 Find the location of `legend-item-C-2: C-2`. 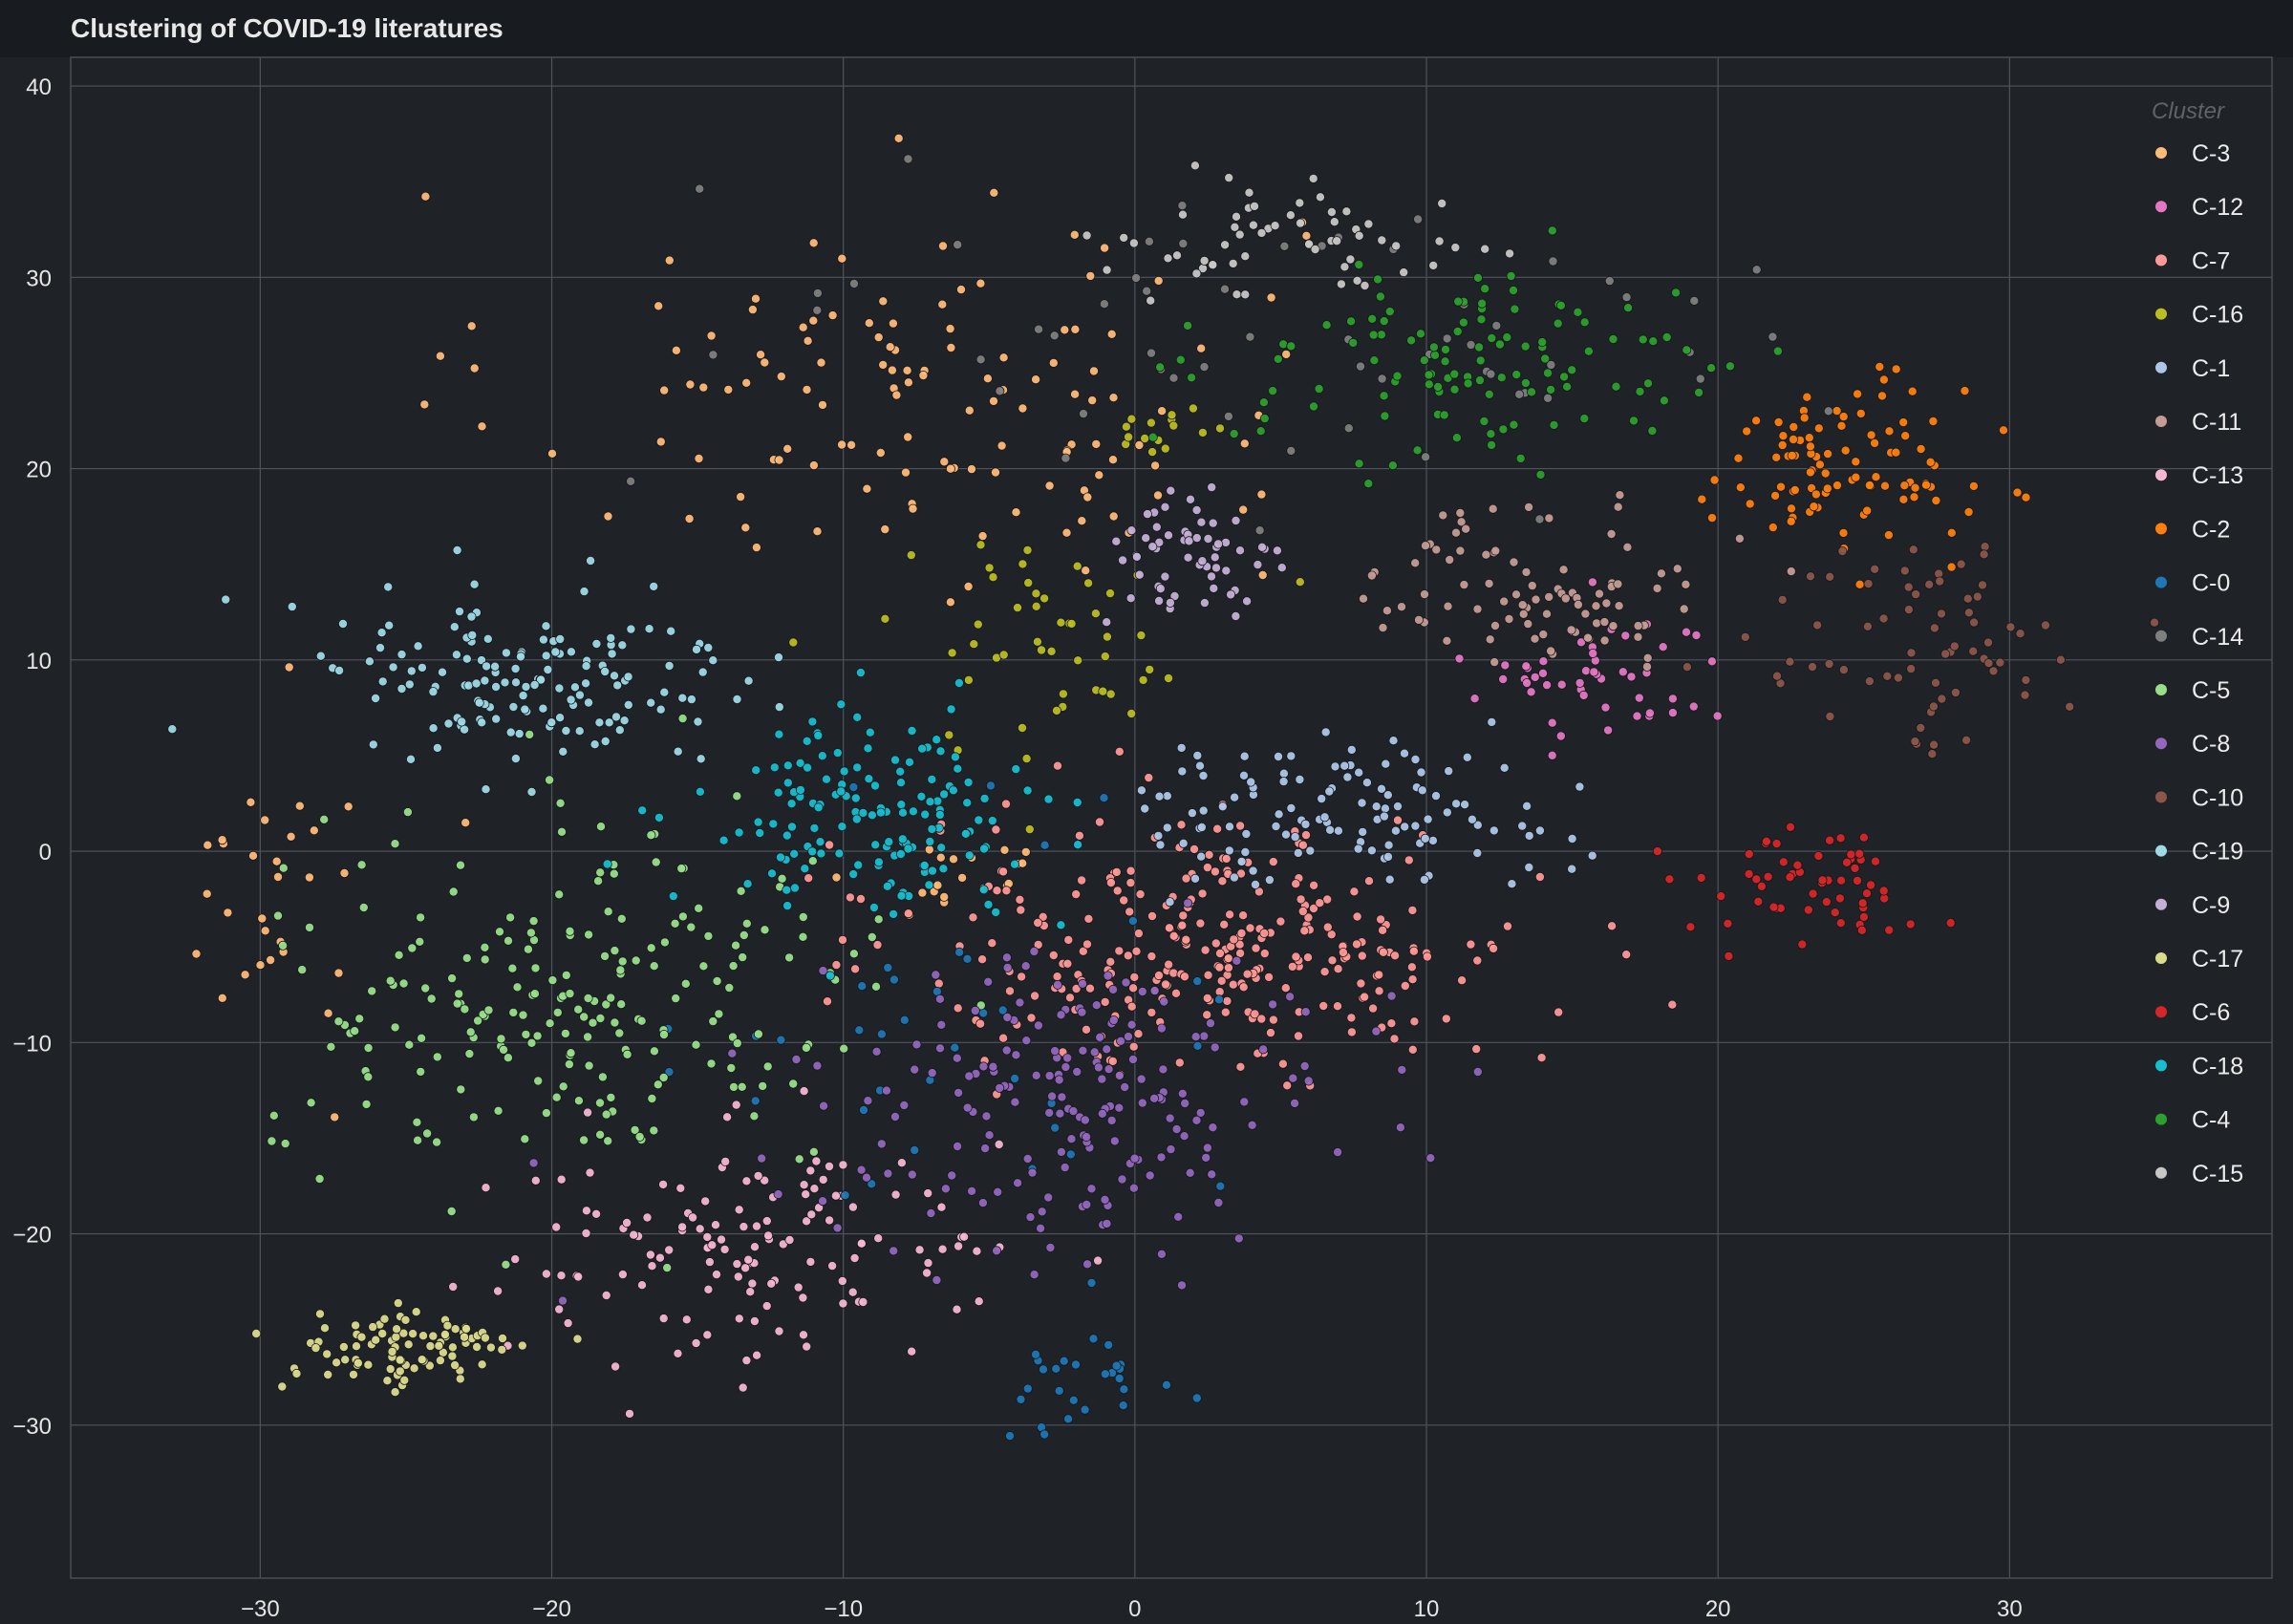

legend-item-C-2: C-2 is located at coordinates (2192, 530).